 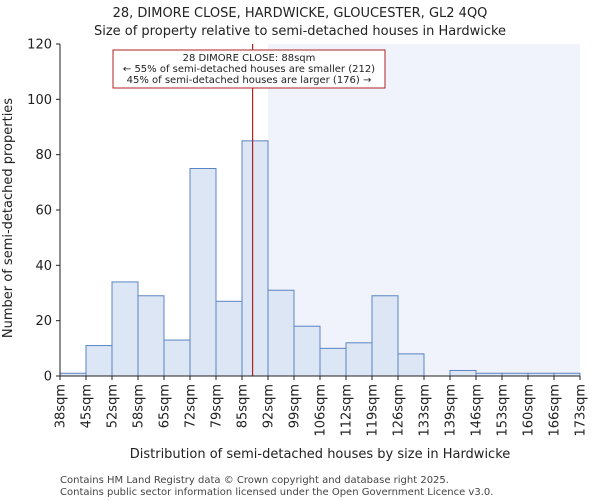 What do you see at coordinates (385, 336) in the screenshot?
I see `bar-119sqm` at bounding box center [385, 336].